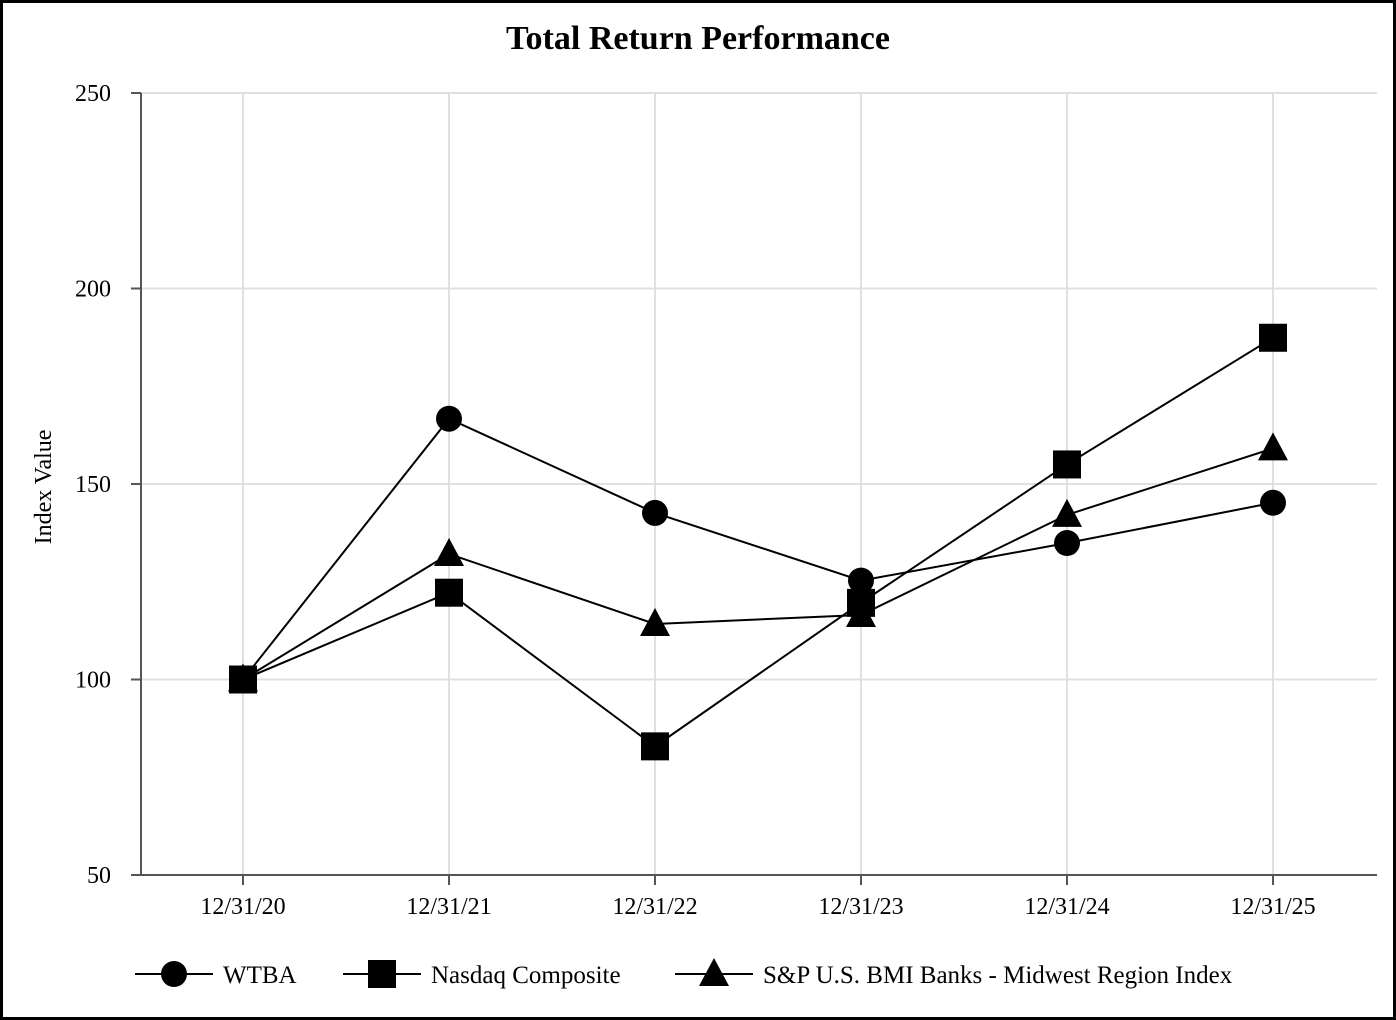  I want to click on x-tick-label: 12/31/21, so click(448, 907).